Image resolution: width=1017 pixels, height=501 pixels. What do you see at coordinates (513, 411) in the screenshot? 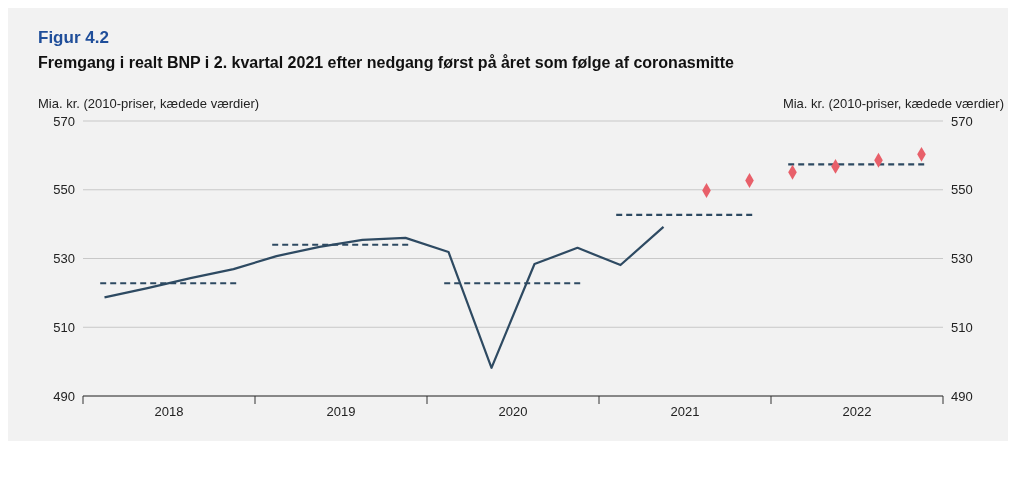
I see `x-tick-label: 2020` at bounding box center [513, 411].